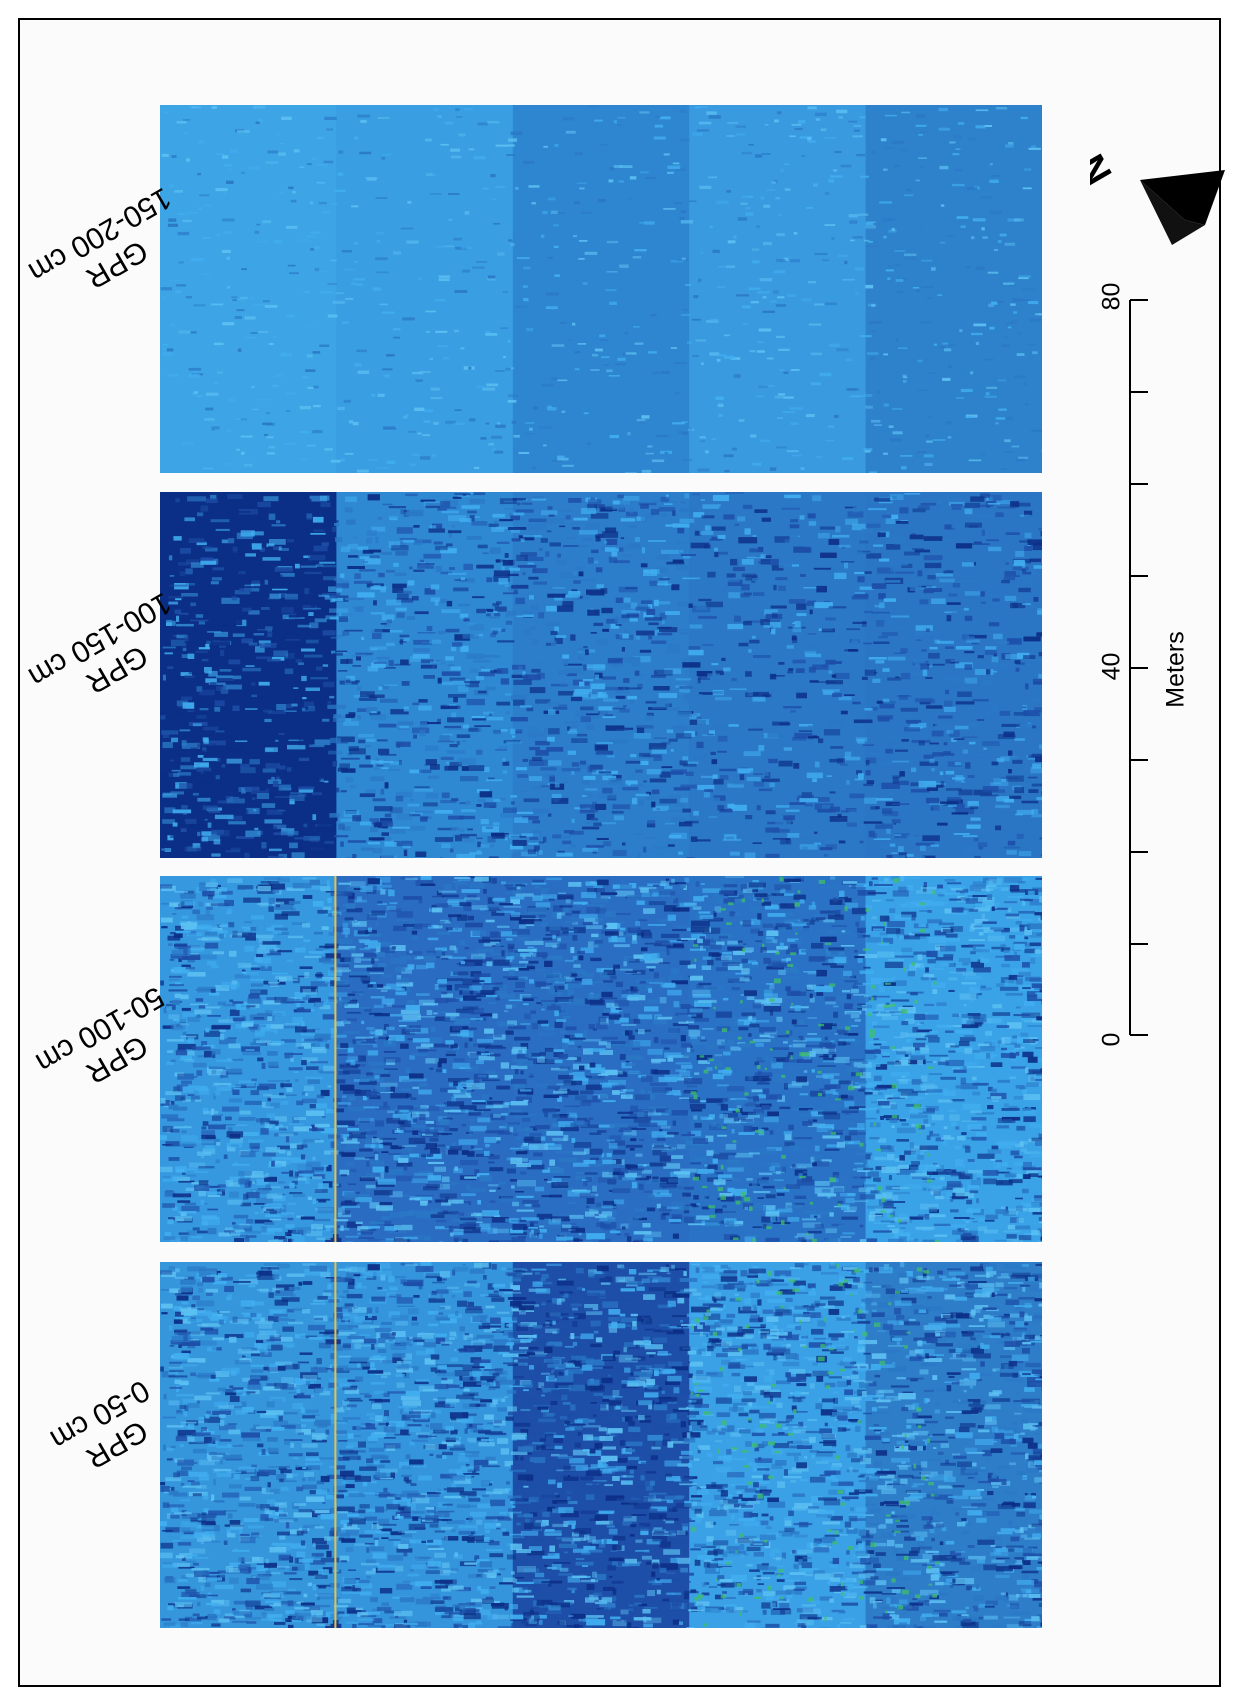 The width and height of the screenshot is (1241, 1707). What do you see at coordinates (1182, 197) in the screenshot?
I see `north-arrow-head` at bounding box center [1182, 197].